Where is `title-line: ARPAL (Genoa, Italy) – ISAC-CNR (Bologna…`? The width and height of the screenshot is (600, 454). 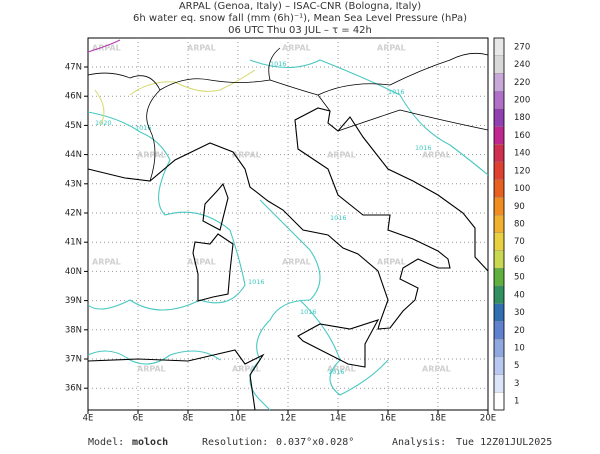
title-line: ARPAL (Genoa, Italy) – ISAC-CNR (Bologna… is located at coordinates (300, 6).